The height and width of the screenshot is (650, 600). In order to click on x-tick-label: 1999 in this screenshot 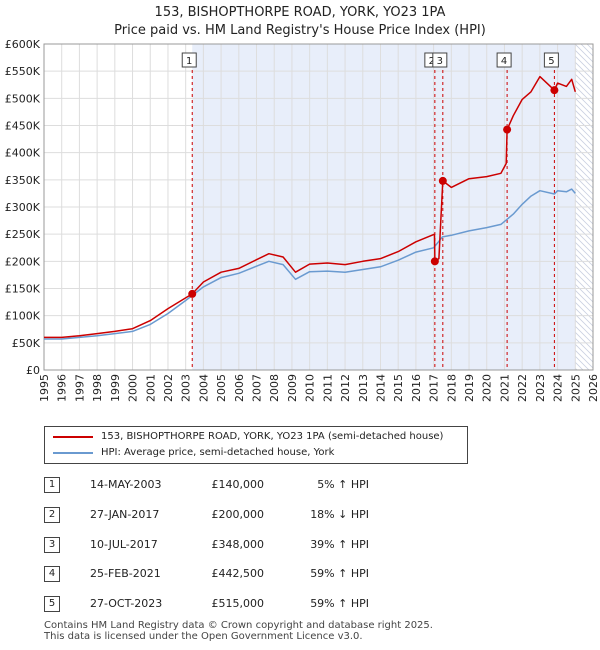, I will do `click(115, 388)`.